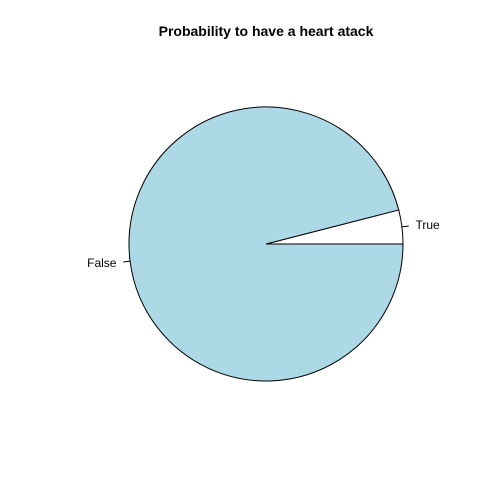 The image size is (504, 504). I want to click on pie-label-true: True, so click(428, 225).